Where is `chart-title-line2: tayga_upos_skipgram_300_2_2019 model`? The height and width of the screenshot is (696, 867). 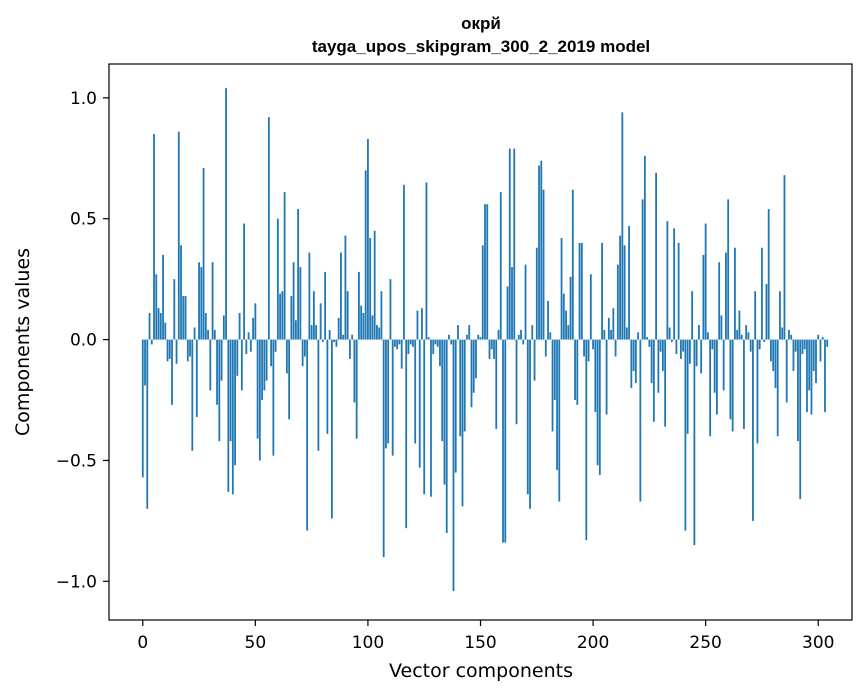
chart-title-line2: tayga_upos_skipgram_300_2_2019 model is located at coordinates (481, 46).